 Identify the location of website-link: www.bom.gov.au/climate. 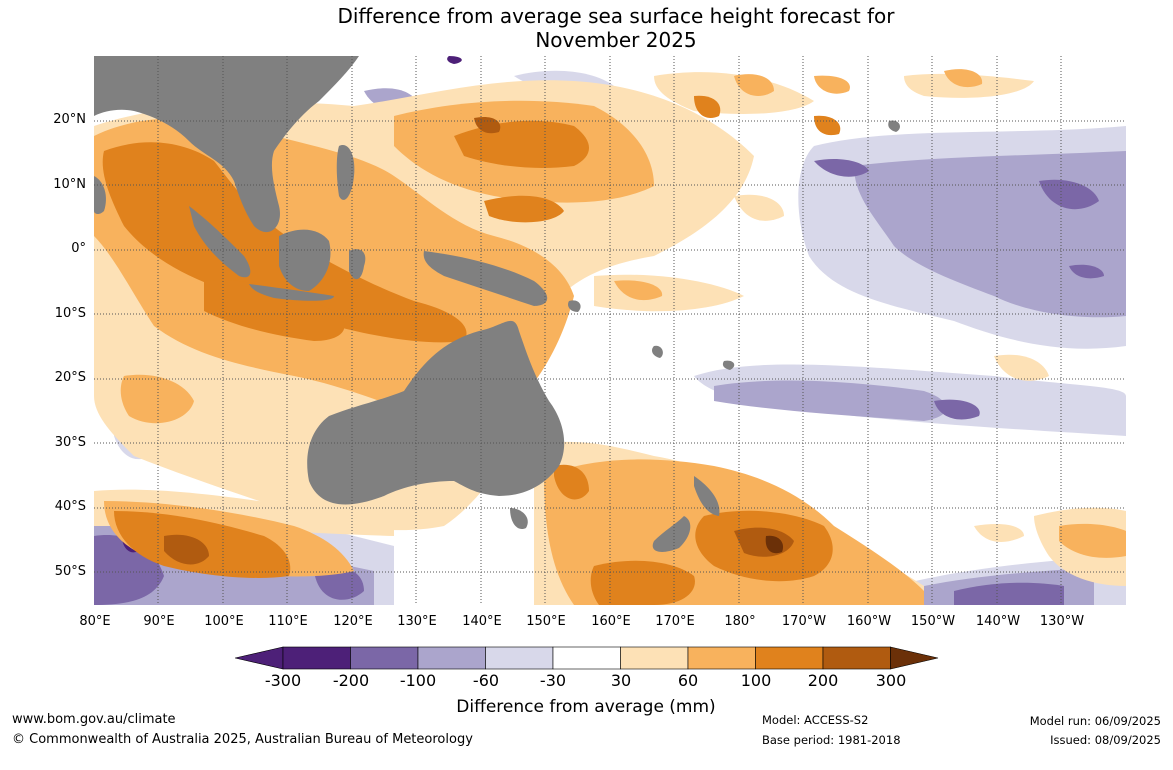
(94, 719).